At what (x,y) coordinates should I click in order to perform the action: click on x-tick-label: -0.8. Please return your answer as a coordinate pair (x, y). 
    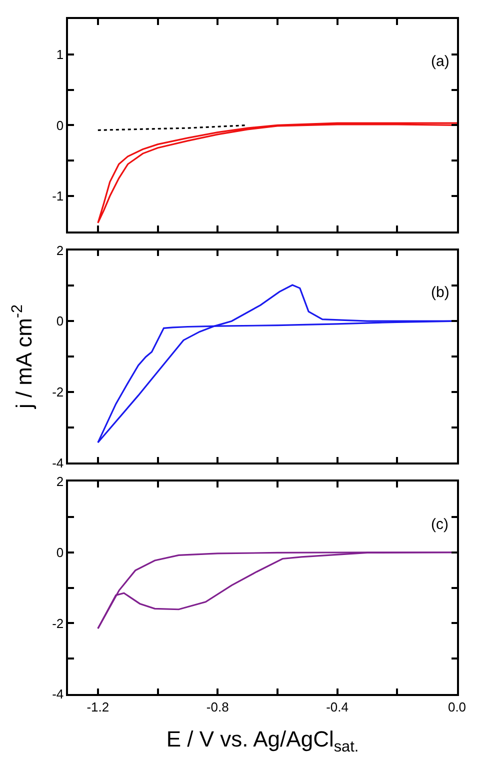
    Looking at the image, I should click on (217, 706).